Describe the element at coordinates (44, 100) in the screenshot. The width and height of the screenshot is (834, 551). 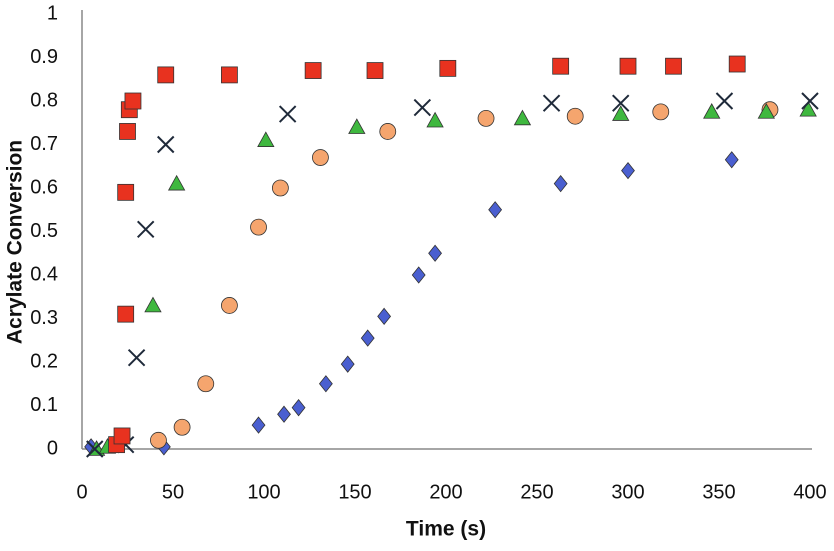
I see `y-tick-label: 0.8` at that location.